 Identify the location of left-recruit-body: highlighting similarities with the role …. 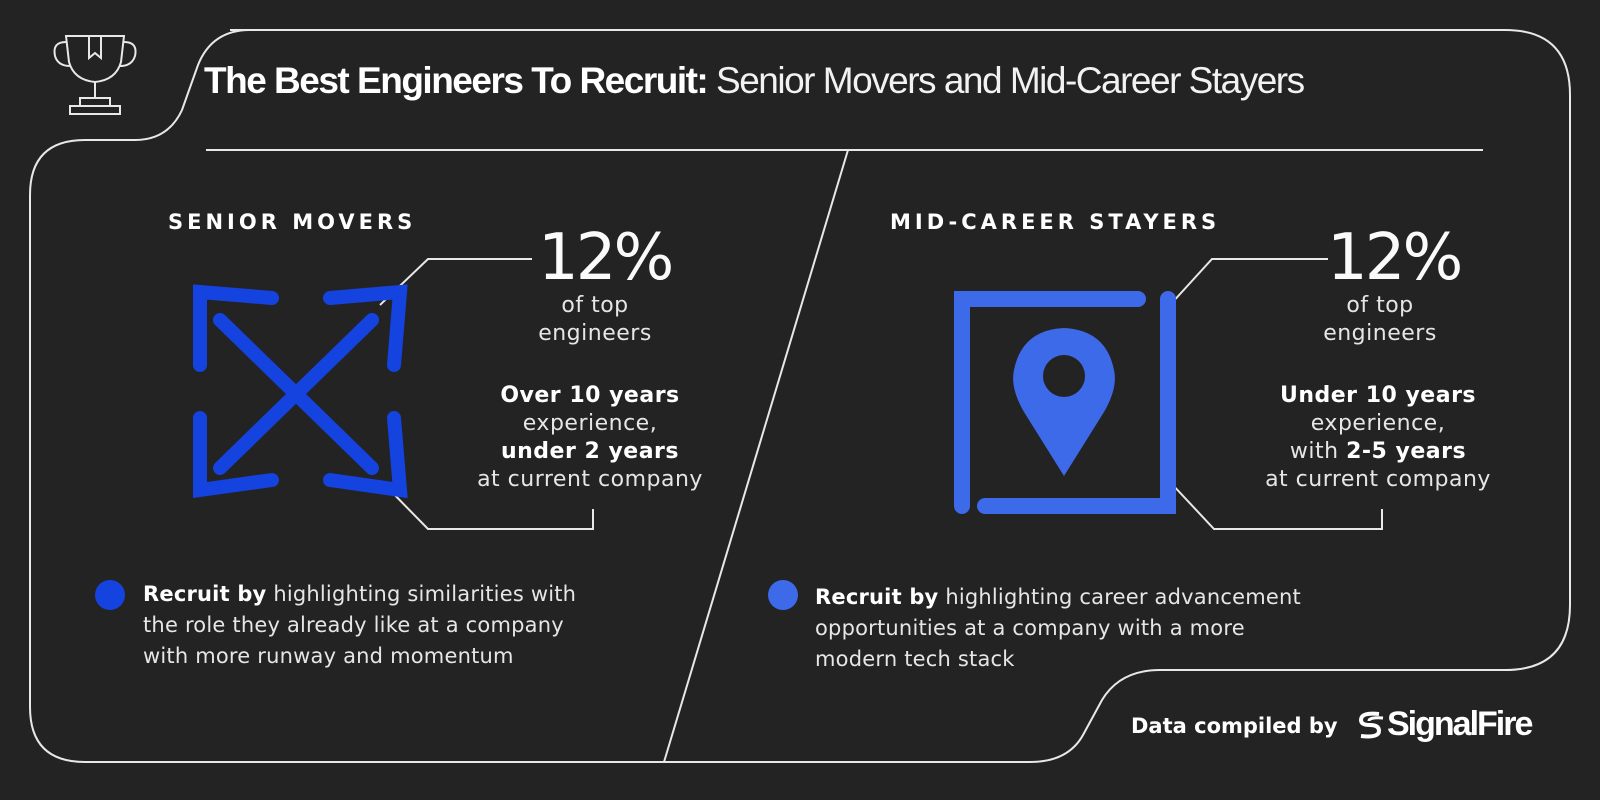
(360, 625).